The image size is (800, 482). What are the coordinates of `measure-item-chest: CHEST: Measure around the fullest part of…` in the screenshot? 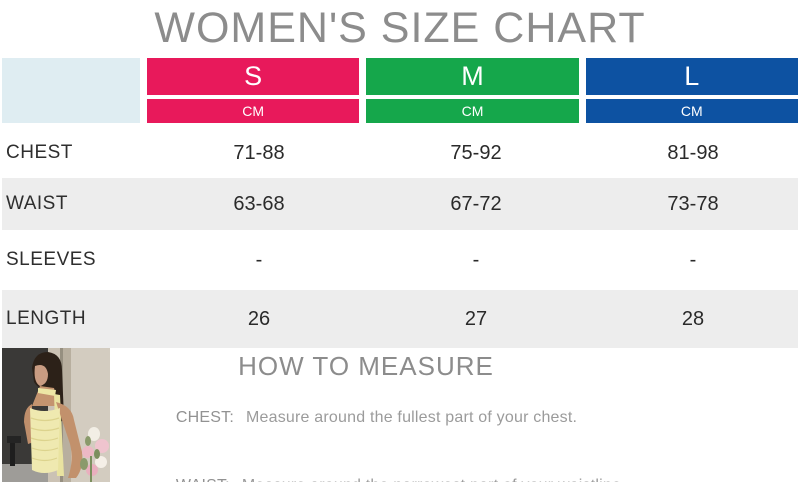 It's located at (366, 418).